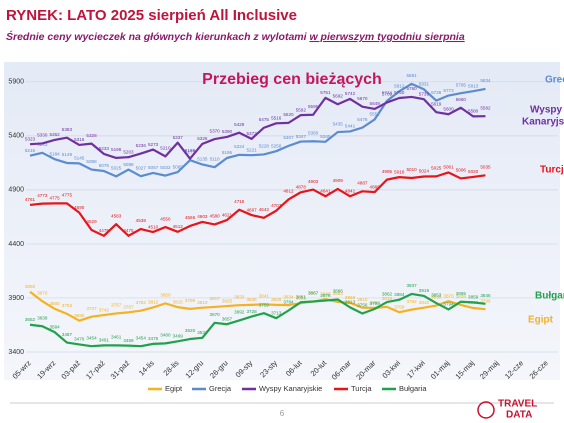 The image size is (564, 423). Describe the element at coordinates (350, 302) in the screenshot. I see `data-label: 3813` at that location.